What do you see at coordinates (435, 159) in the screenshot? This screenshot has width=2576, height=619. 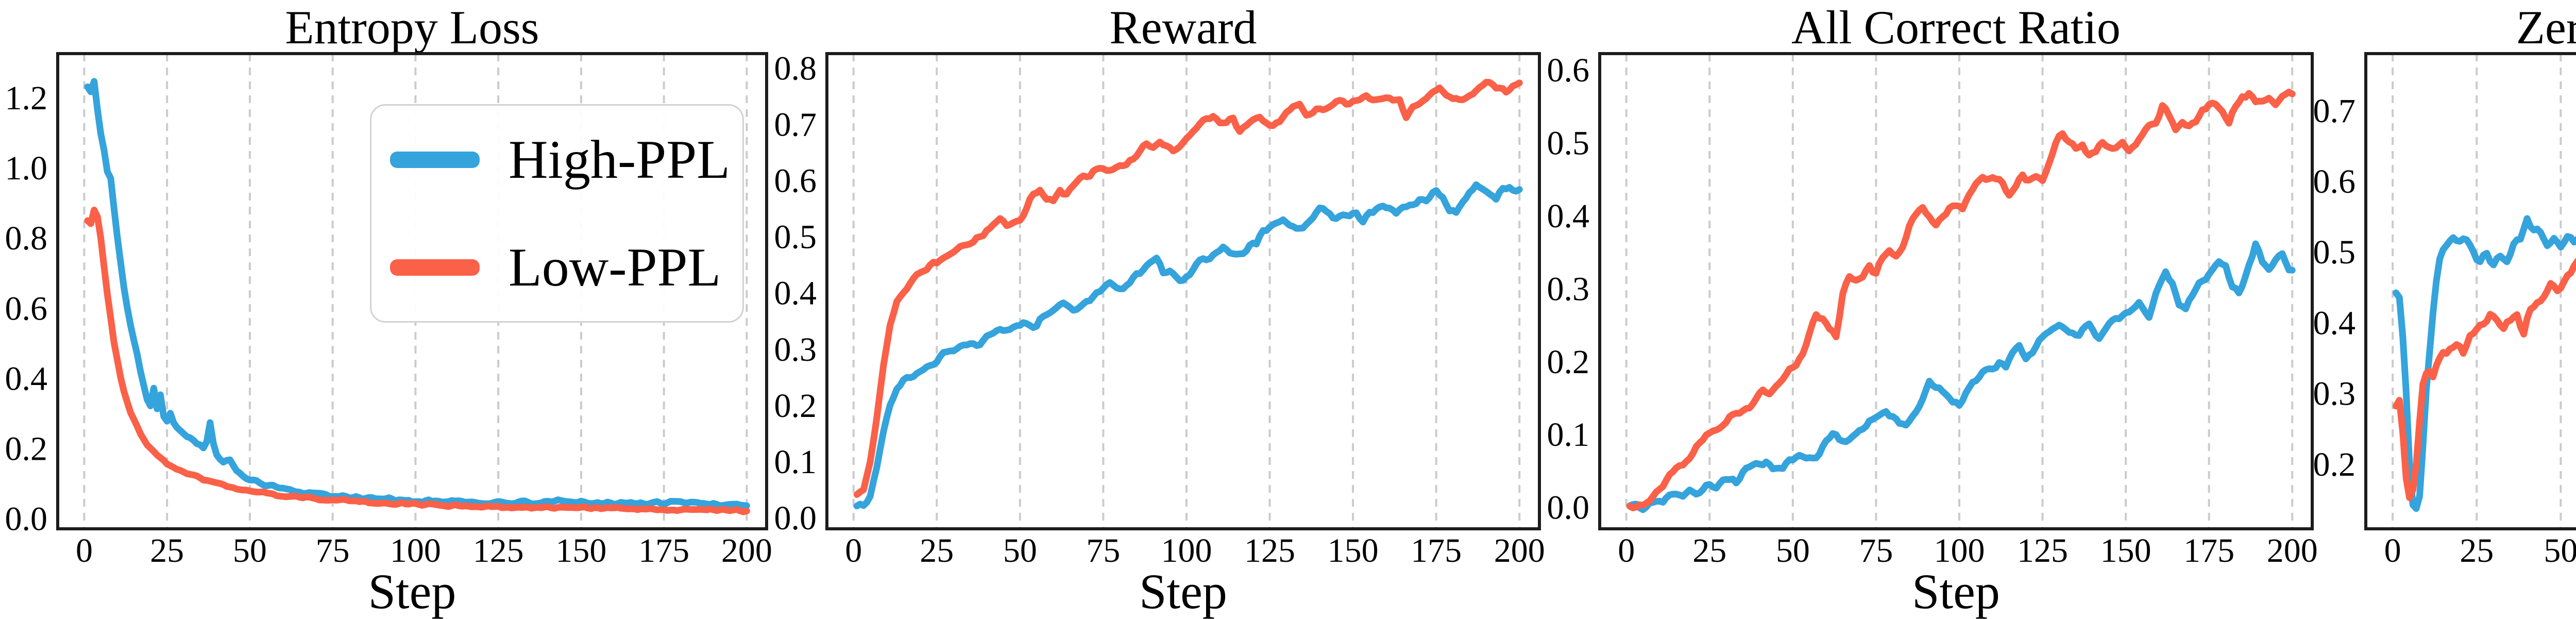 I see `legend-swatch-high-ppl` at bounding box center [435, 159].